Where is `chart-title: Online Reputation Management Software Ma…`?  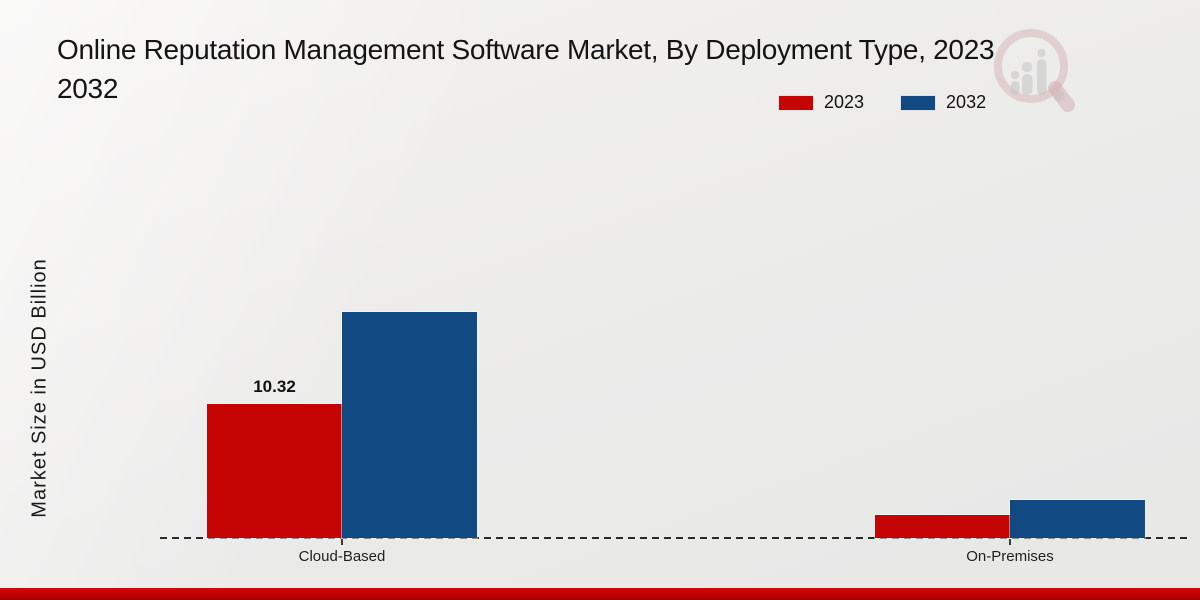
chart-title: Online Reputation Management Software Ma… is located at coordinates (526, 69).